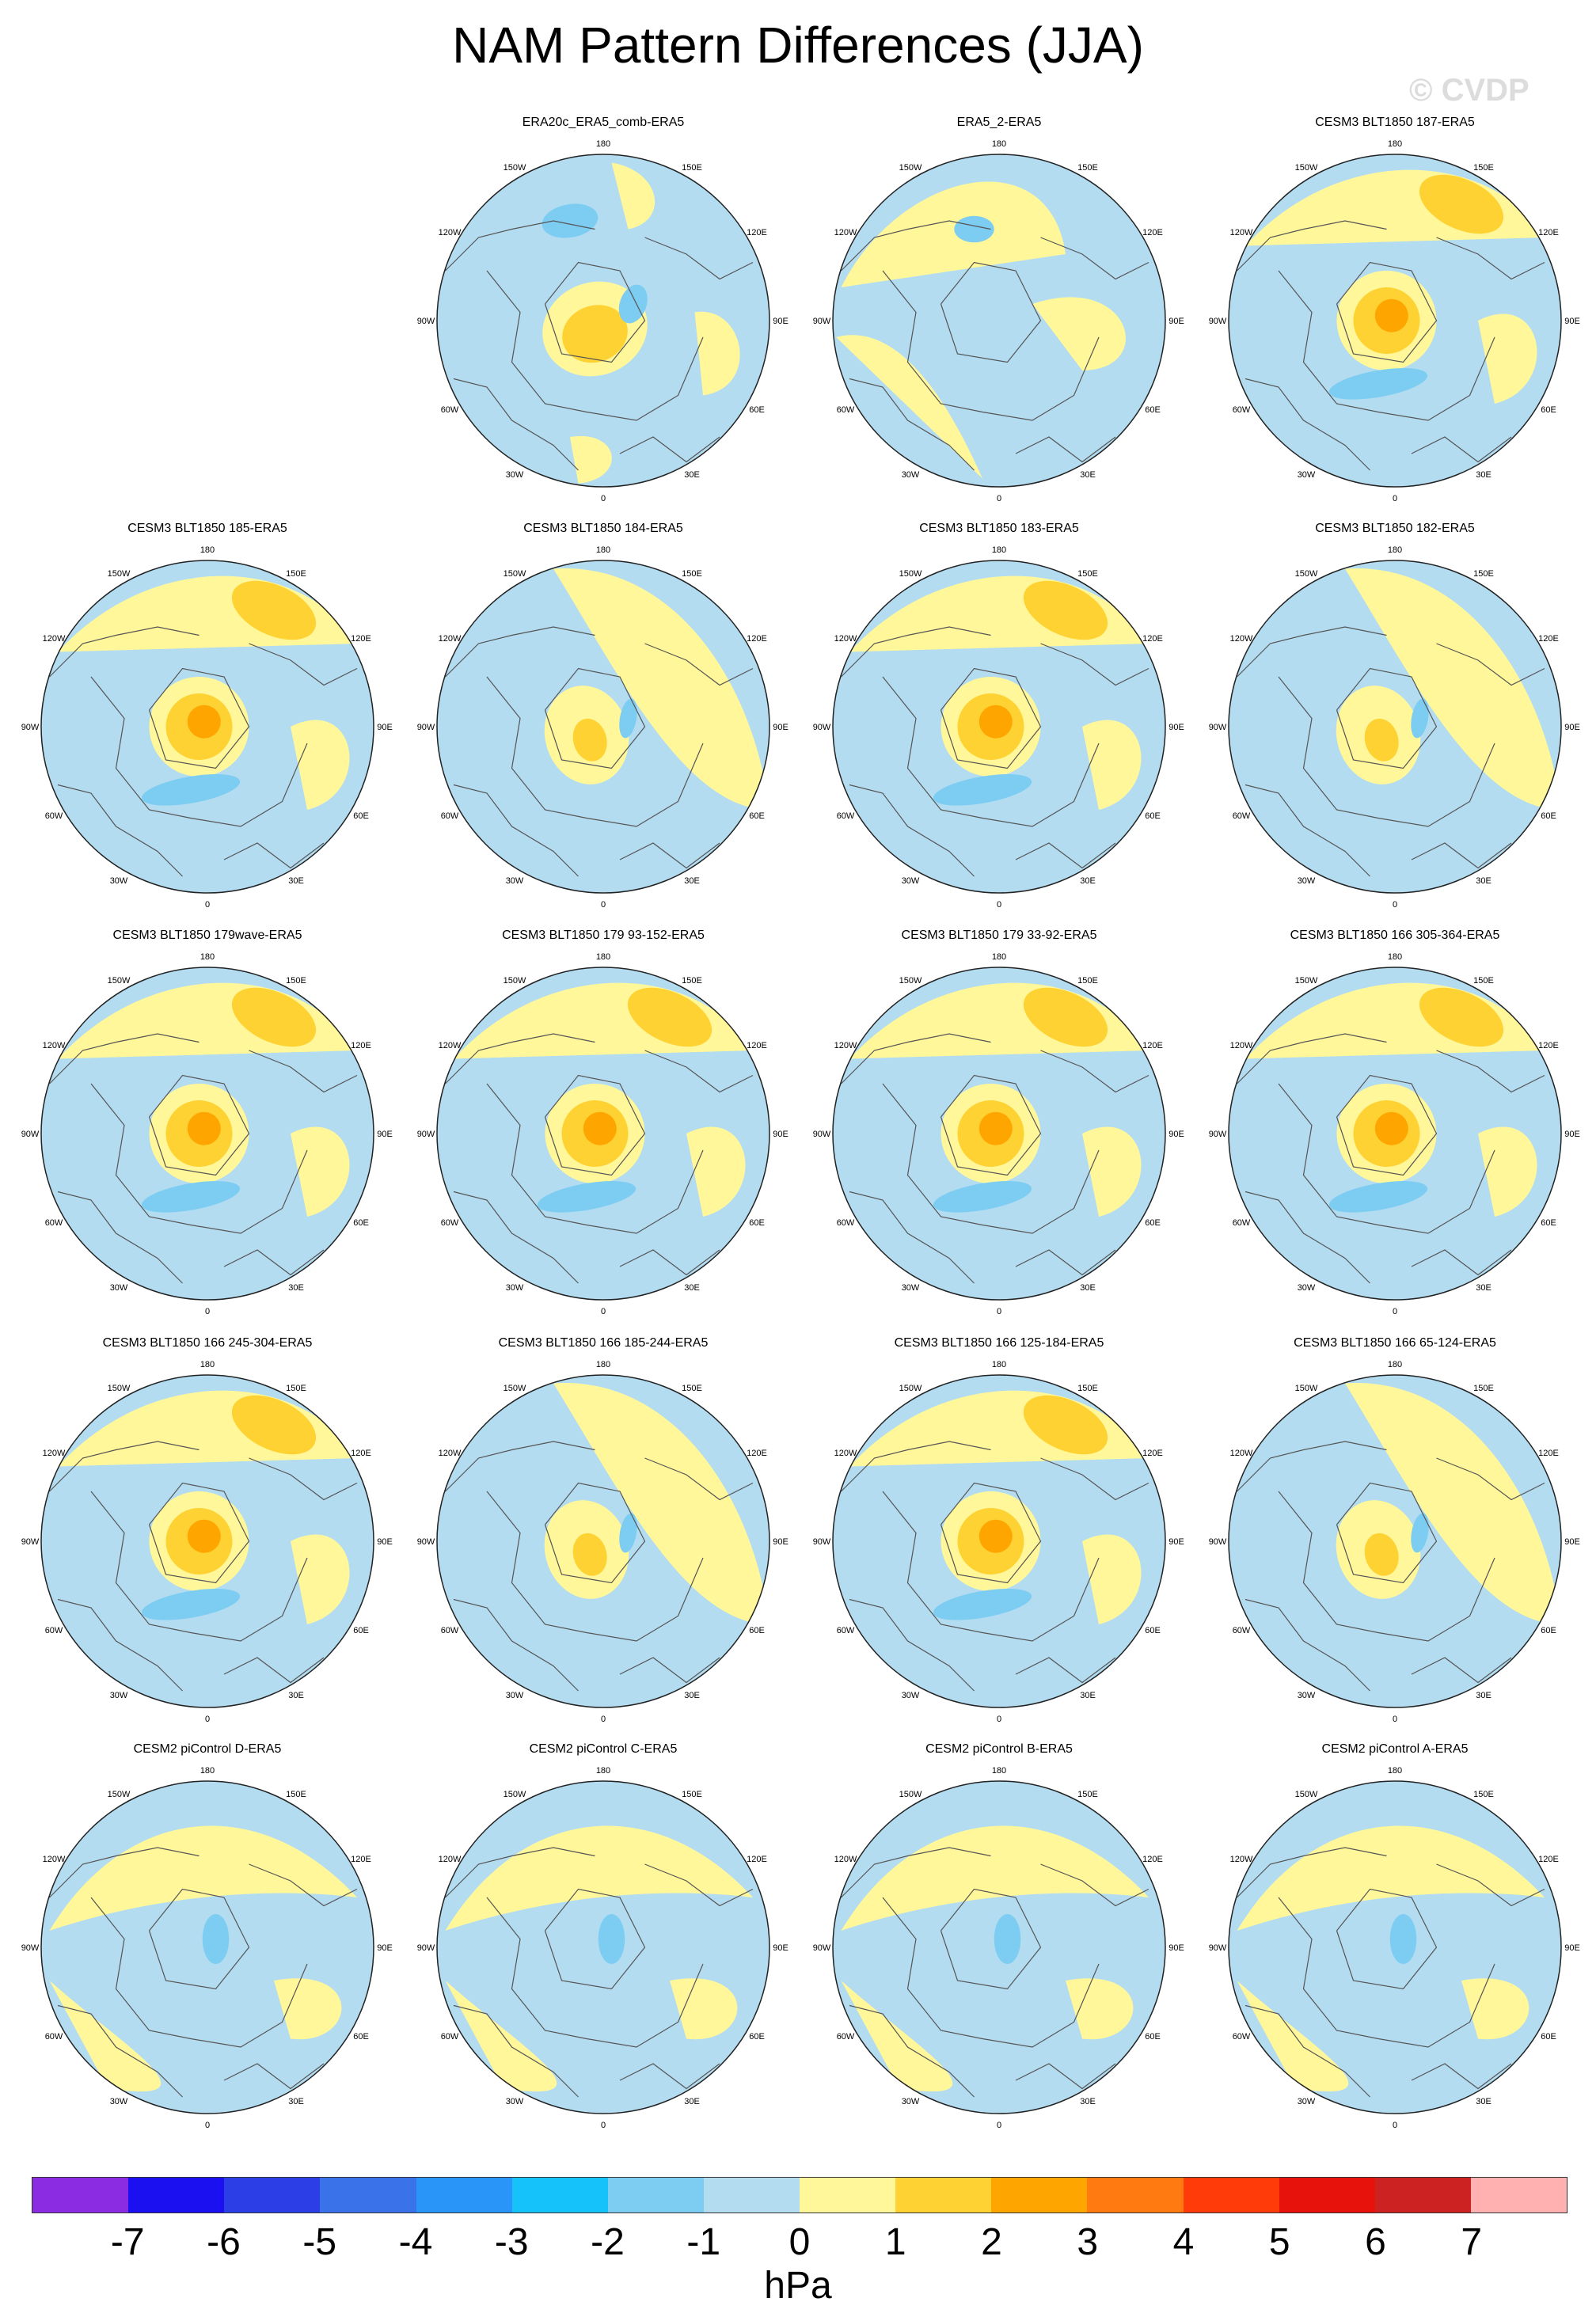 This screenshot has width=1596, height=2317. Describe the element at coordinates (1395, 935) in the screenshot. I see `panel-title: CESM3 BLT1850 166 305-364-ERA5` at that location.